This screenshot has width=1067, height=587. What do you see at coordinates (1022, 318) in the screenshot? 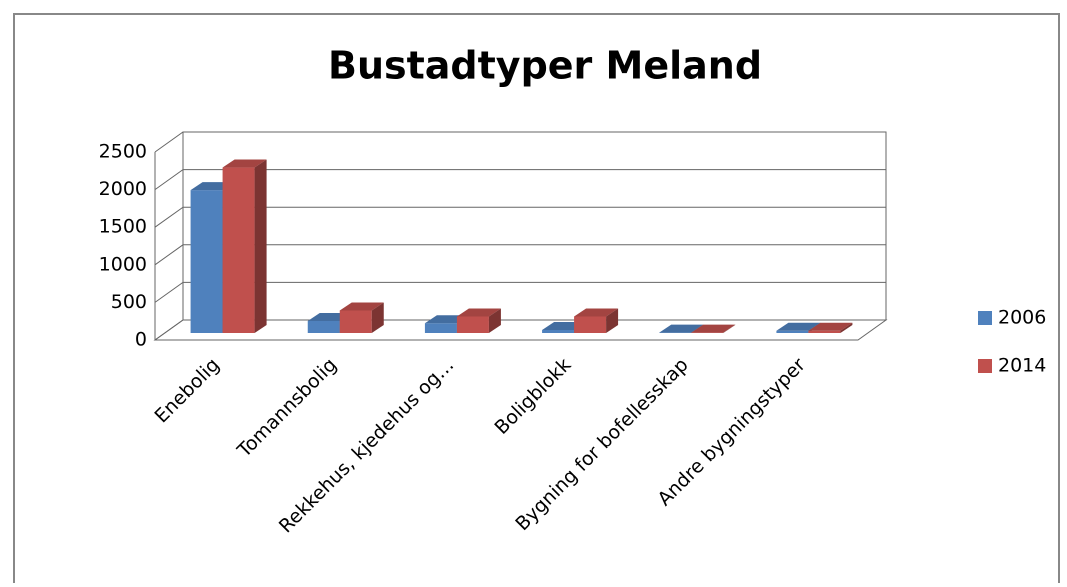
I see `legend-label: 2006` at bounding box center [1022, 318].